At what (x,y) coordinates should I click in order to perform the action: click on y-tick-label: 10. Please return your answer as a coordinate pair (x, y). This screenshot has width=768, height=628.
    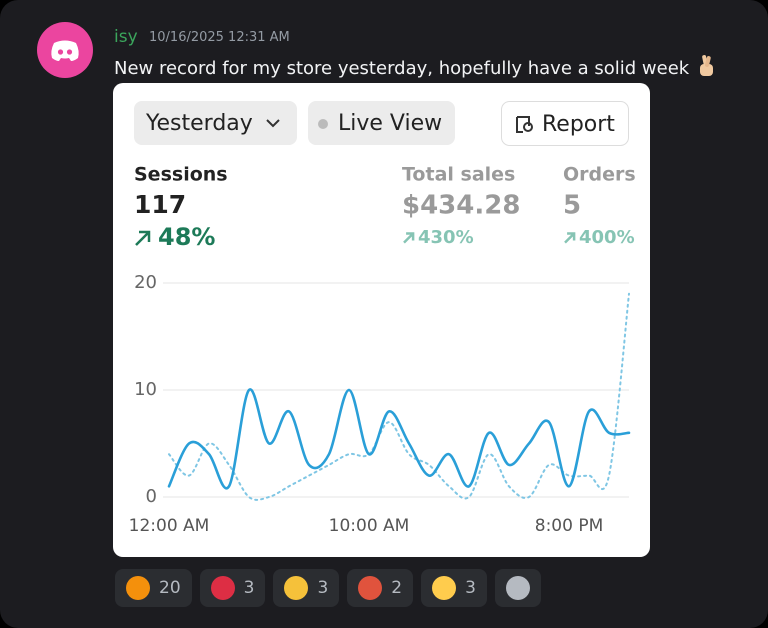
    Looking at the image, I should click on (145, 389).